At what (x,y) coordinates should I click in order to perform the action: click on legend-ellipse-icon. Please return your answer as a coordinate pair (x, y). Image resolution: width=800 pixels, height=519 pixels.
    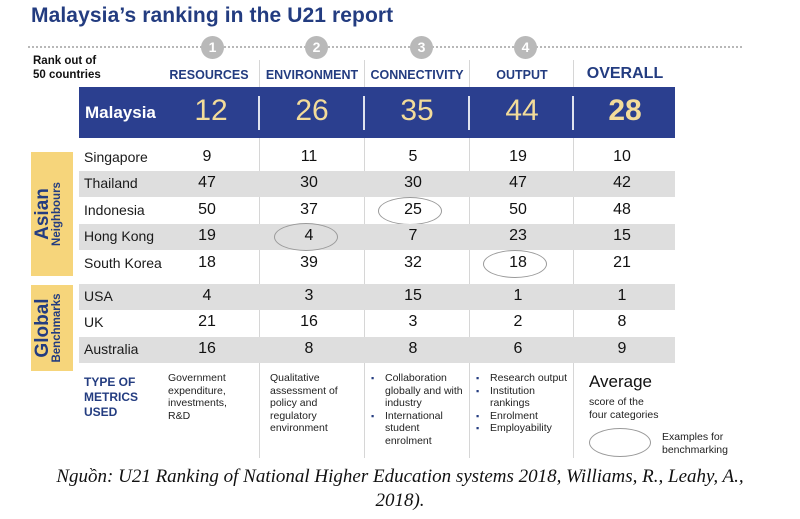
    Looking at the image, I should click on (620, 442).